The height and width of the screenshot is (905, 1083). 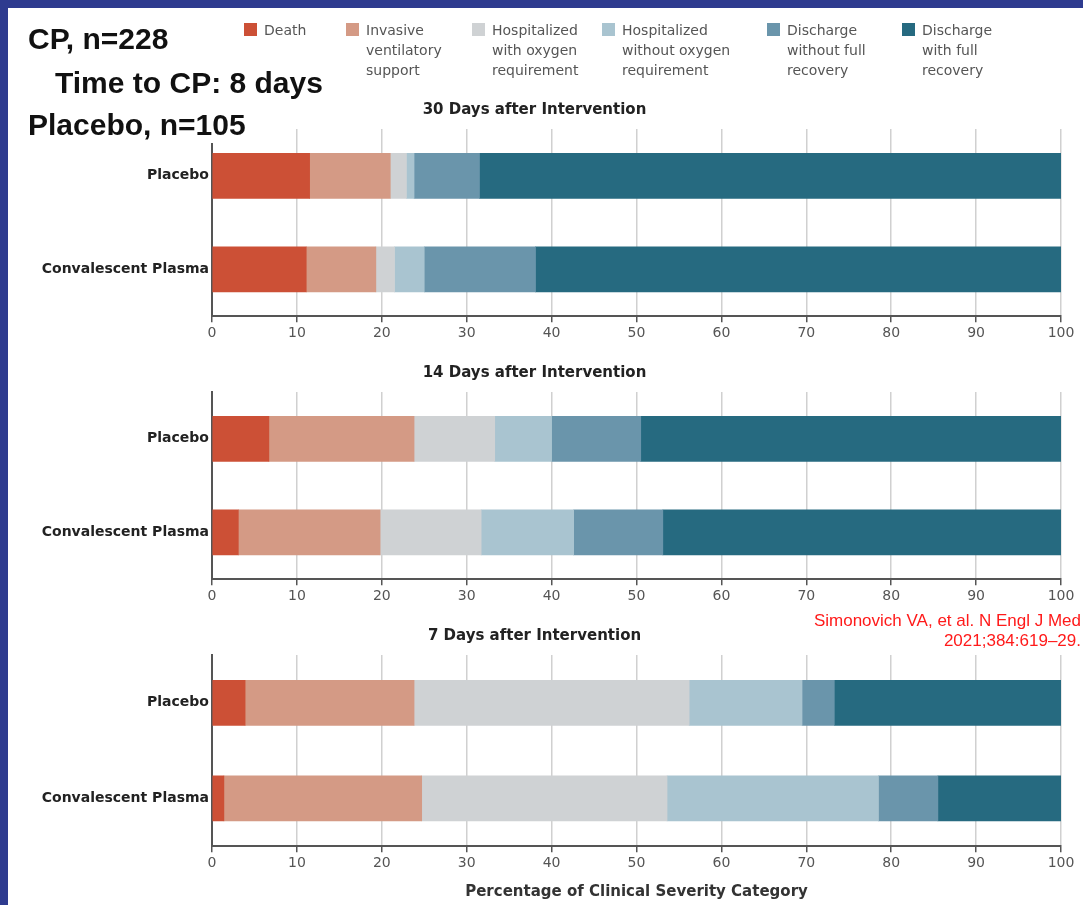 I want to click on chart-title: 7 Days after Intervention, so click(x=534, y=634).